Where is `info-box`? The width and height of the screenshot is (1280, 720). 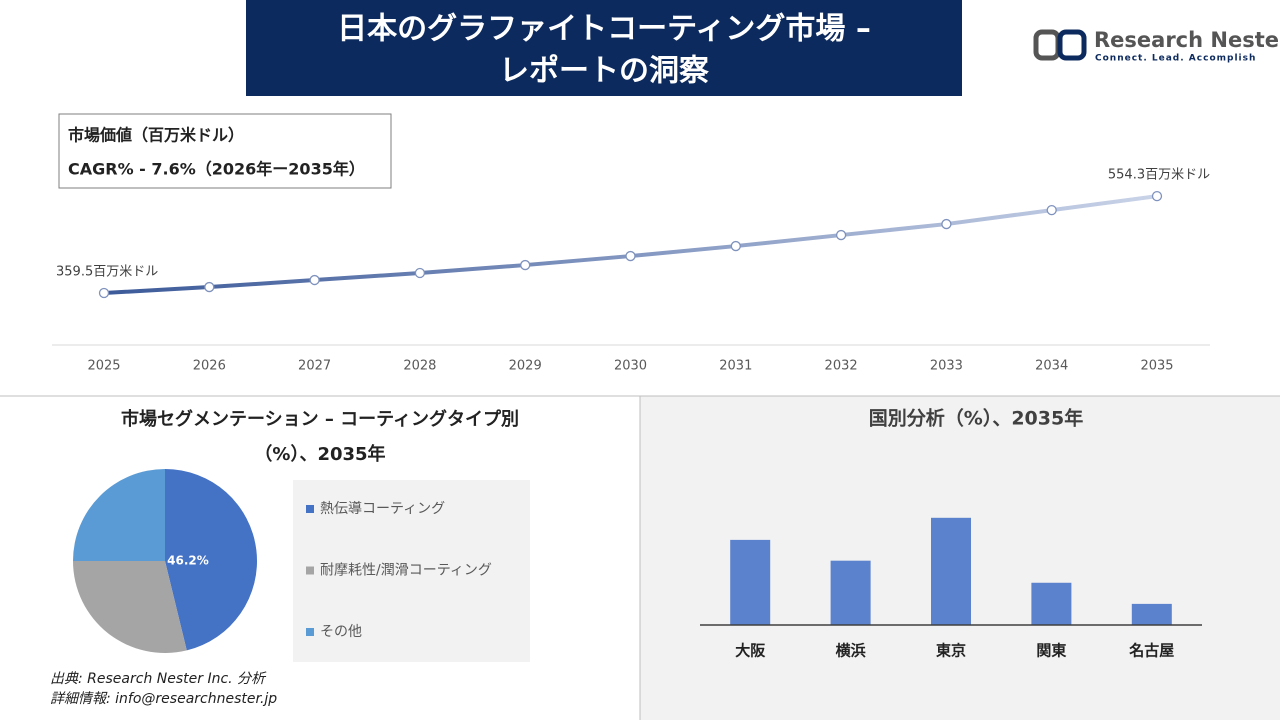 info-box is located at coordinates (225, 151).